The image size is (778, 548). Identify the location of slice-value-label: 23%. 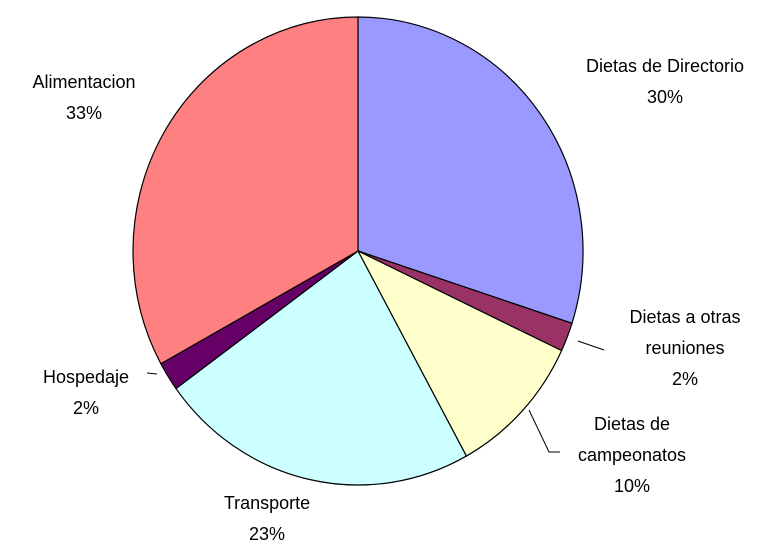
(267, 534).